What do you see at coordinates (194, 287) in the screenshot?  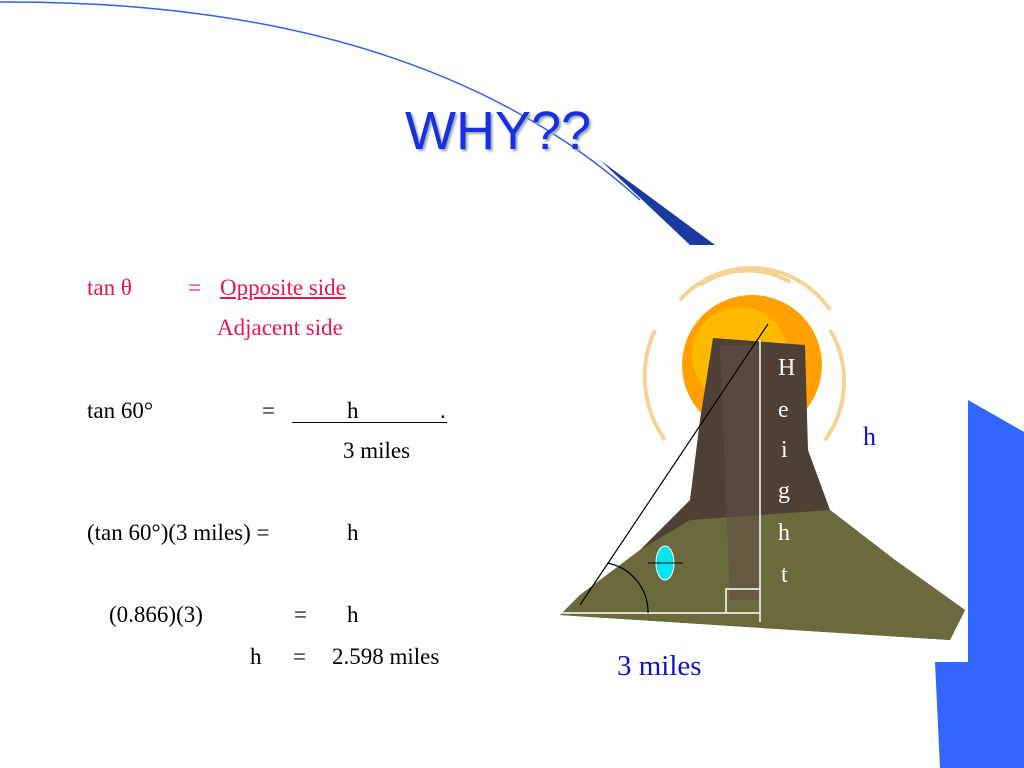 I see `formula-equals: =` at bounding box center [194, 287].